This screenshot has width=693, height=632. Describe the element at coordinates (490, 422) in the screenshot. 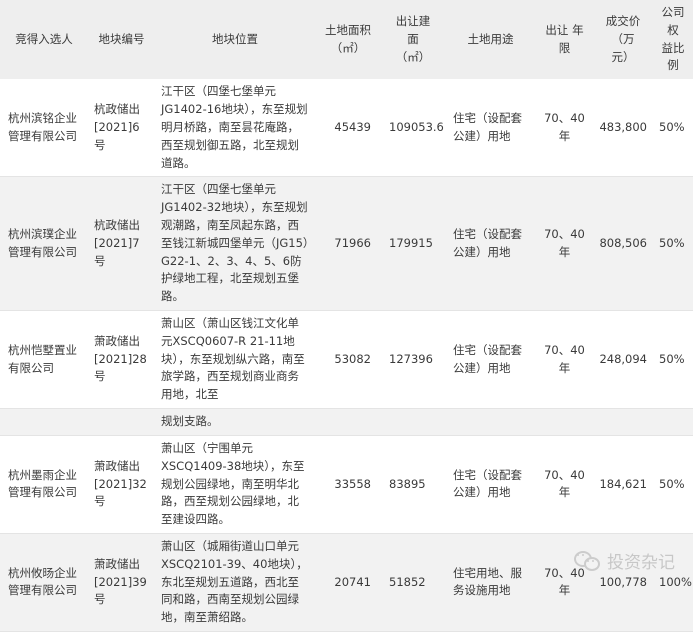

I see `cell-use` at that location.